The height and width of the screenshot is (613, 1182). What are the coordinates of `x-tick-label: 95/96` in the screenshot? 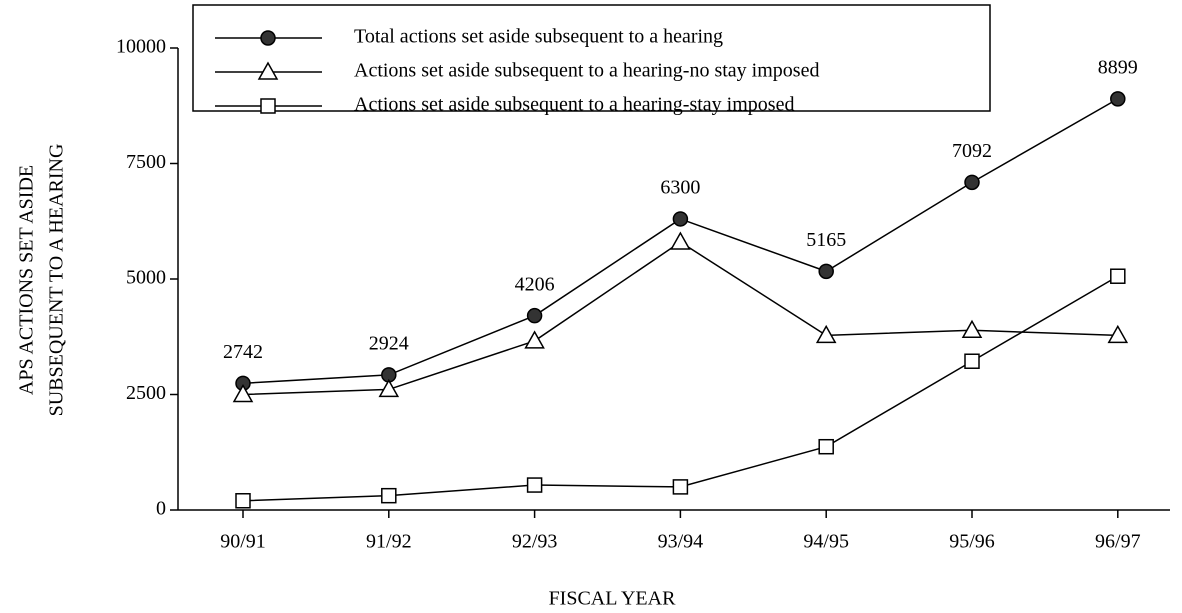 It's located at (972, 542).